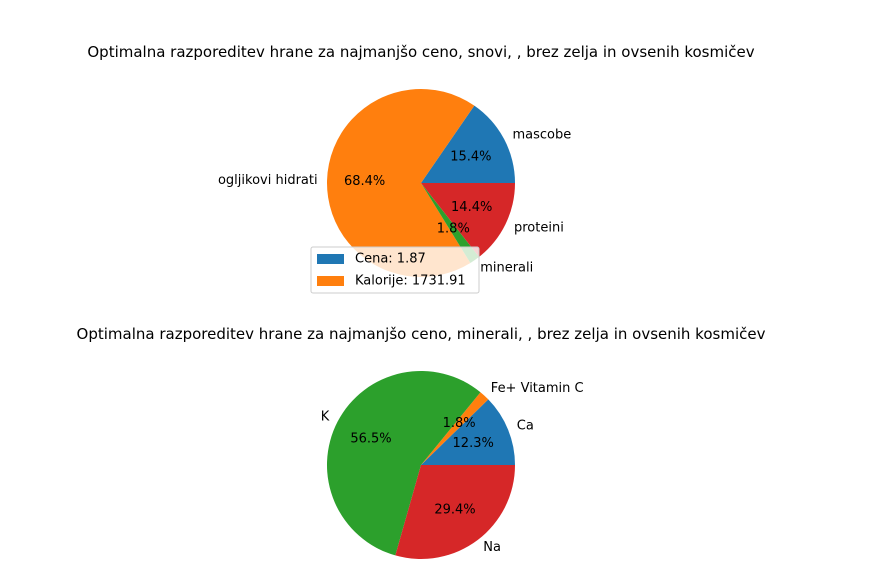 This screenshot has height=583, width=883. Describe the element at coordinates (539, 228) in the screenshot. I see `slice-label-proteini: proteini` at that location.